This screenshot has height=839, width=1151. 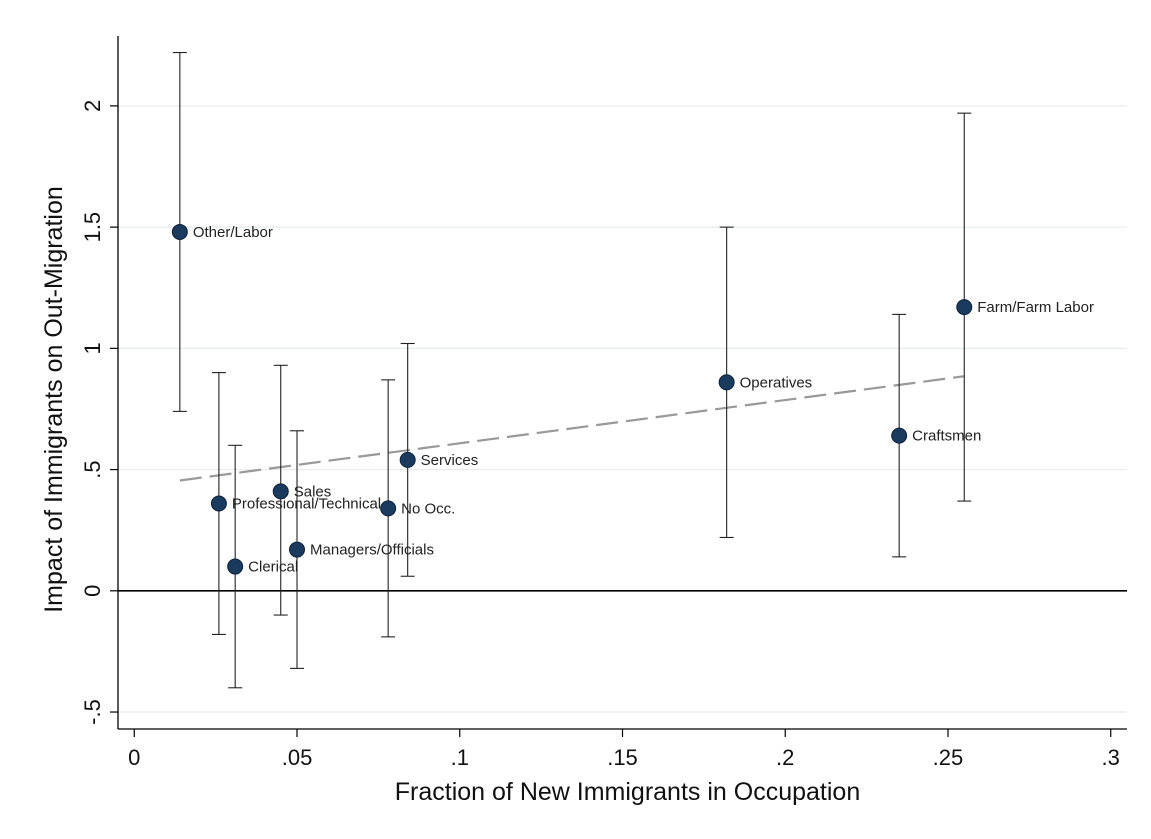 I want to click on point-label-7: Operatives, so click(x=776, y=382).